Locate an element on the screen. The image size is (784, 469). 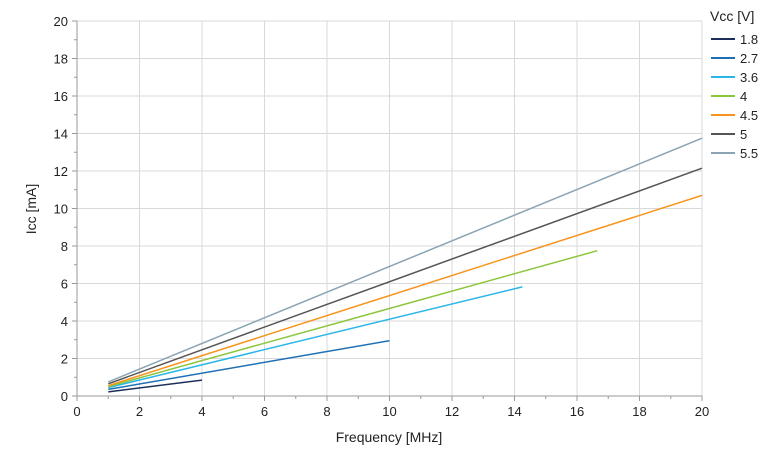
legend-title: Vcc [V] is located at coordinates (732, 16).